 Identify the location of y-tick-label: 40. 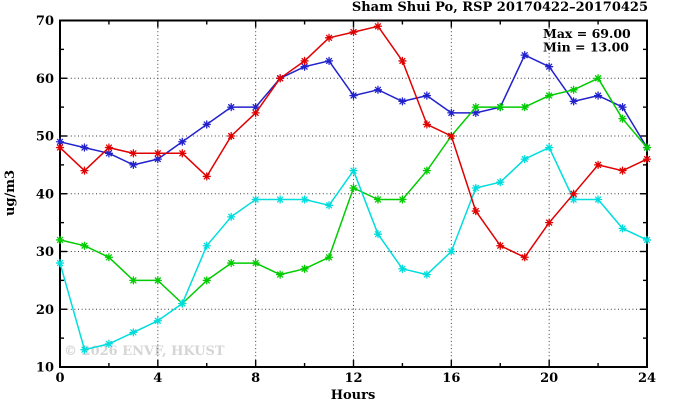
(45, 194).